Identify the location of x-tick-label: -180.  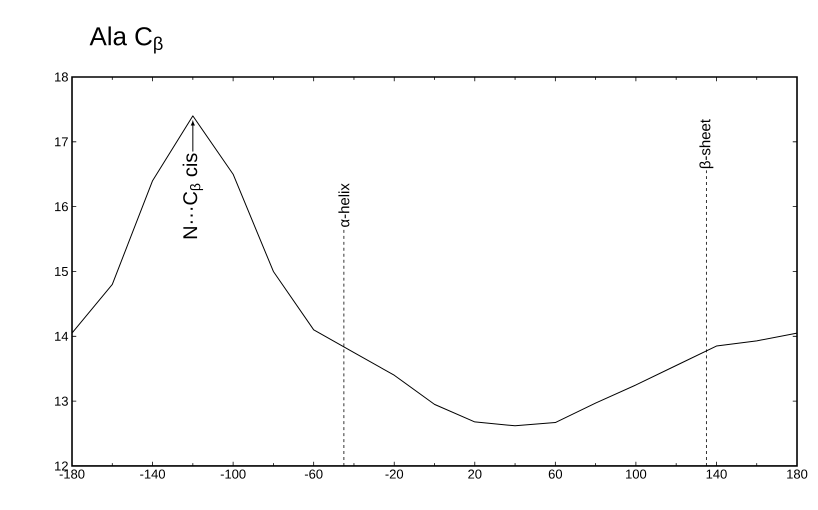
(72, 474).